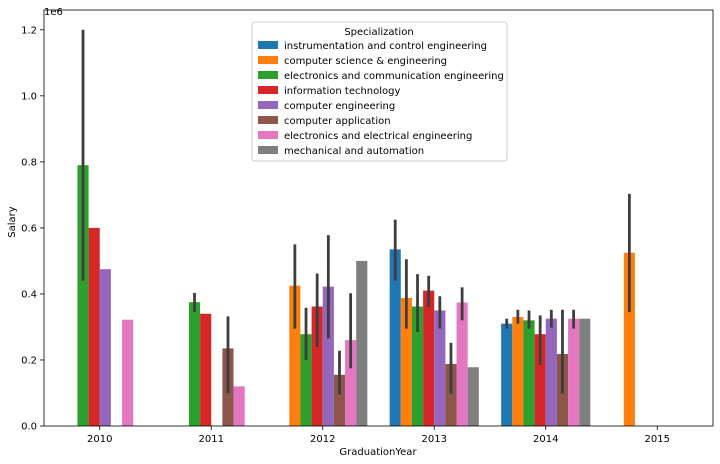  Describe the element at coordinates (12, 221) in the screenshot. I see `y-axis-label: Salary` at that location.